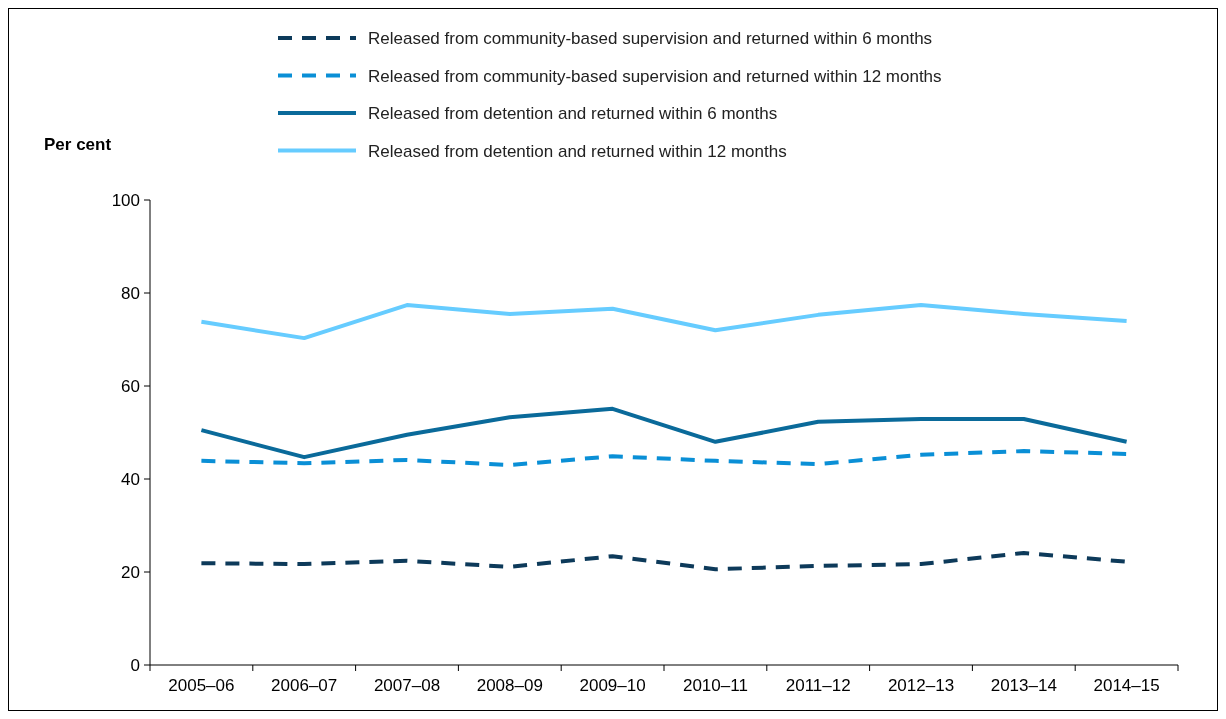 The width and height of the screenshot is (1226, 719). Describe the element at coordinates (407, 685) in the screenshot. I see `x-tick-label: 2007–08` at that location.